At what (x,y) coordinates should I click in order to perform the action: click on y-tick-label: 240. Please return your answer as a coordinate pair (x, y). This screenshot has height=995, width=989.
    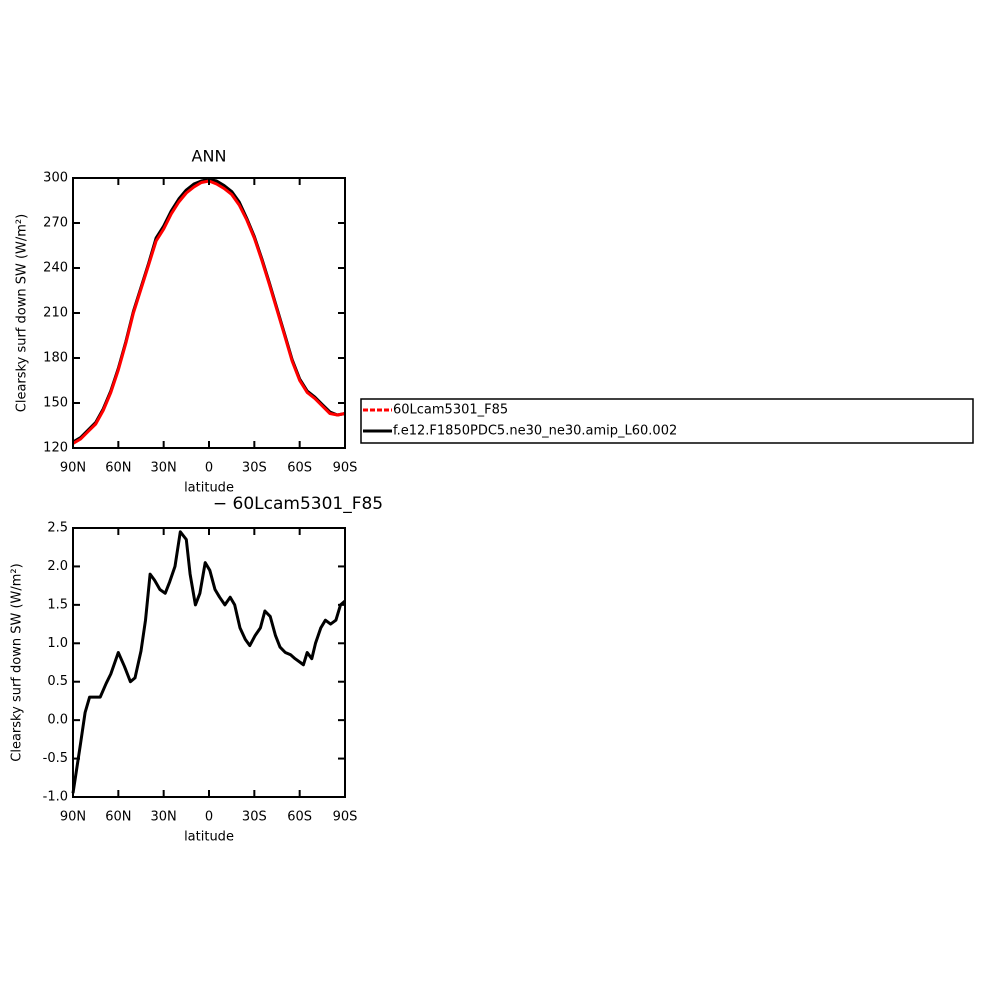
    Looking at the image, I should click on (55, 268).